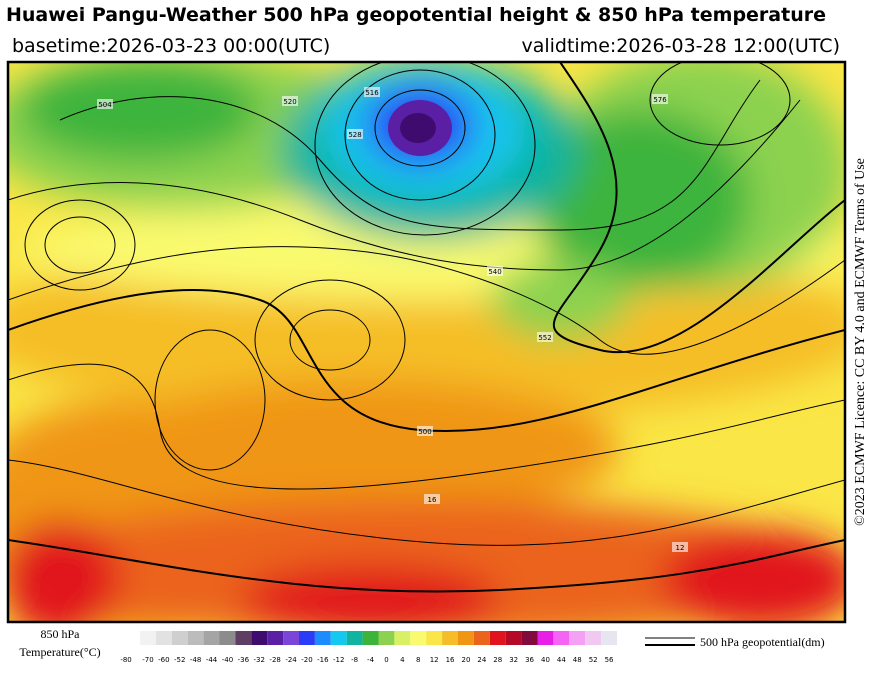 This screenshot has width=870, height=680. Describe the element at coordinates (593, 660) in the screenshot. I see `colorbar-tick: 52` at that location.